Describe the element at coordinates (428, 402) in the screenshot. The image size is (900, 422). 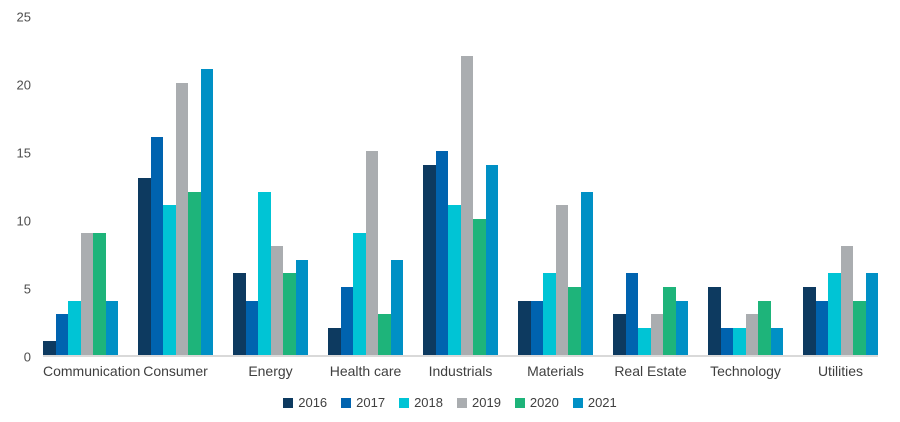
I see `legend-label-2018: 2018` at that location.